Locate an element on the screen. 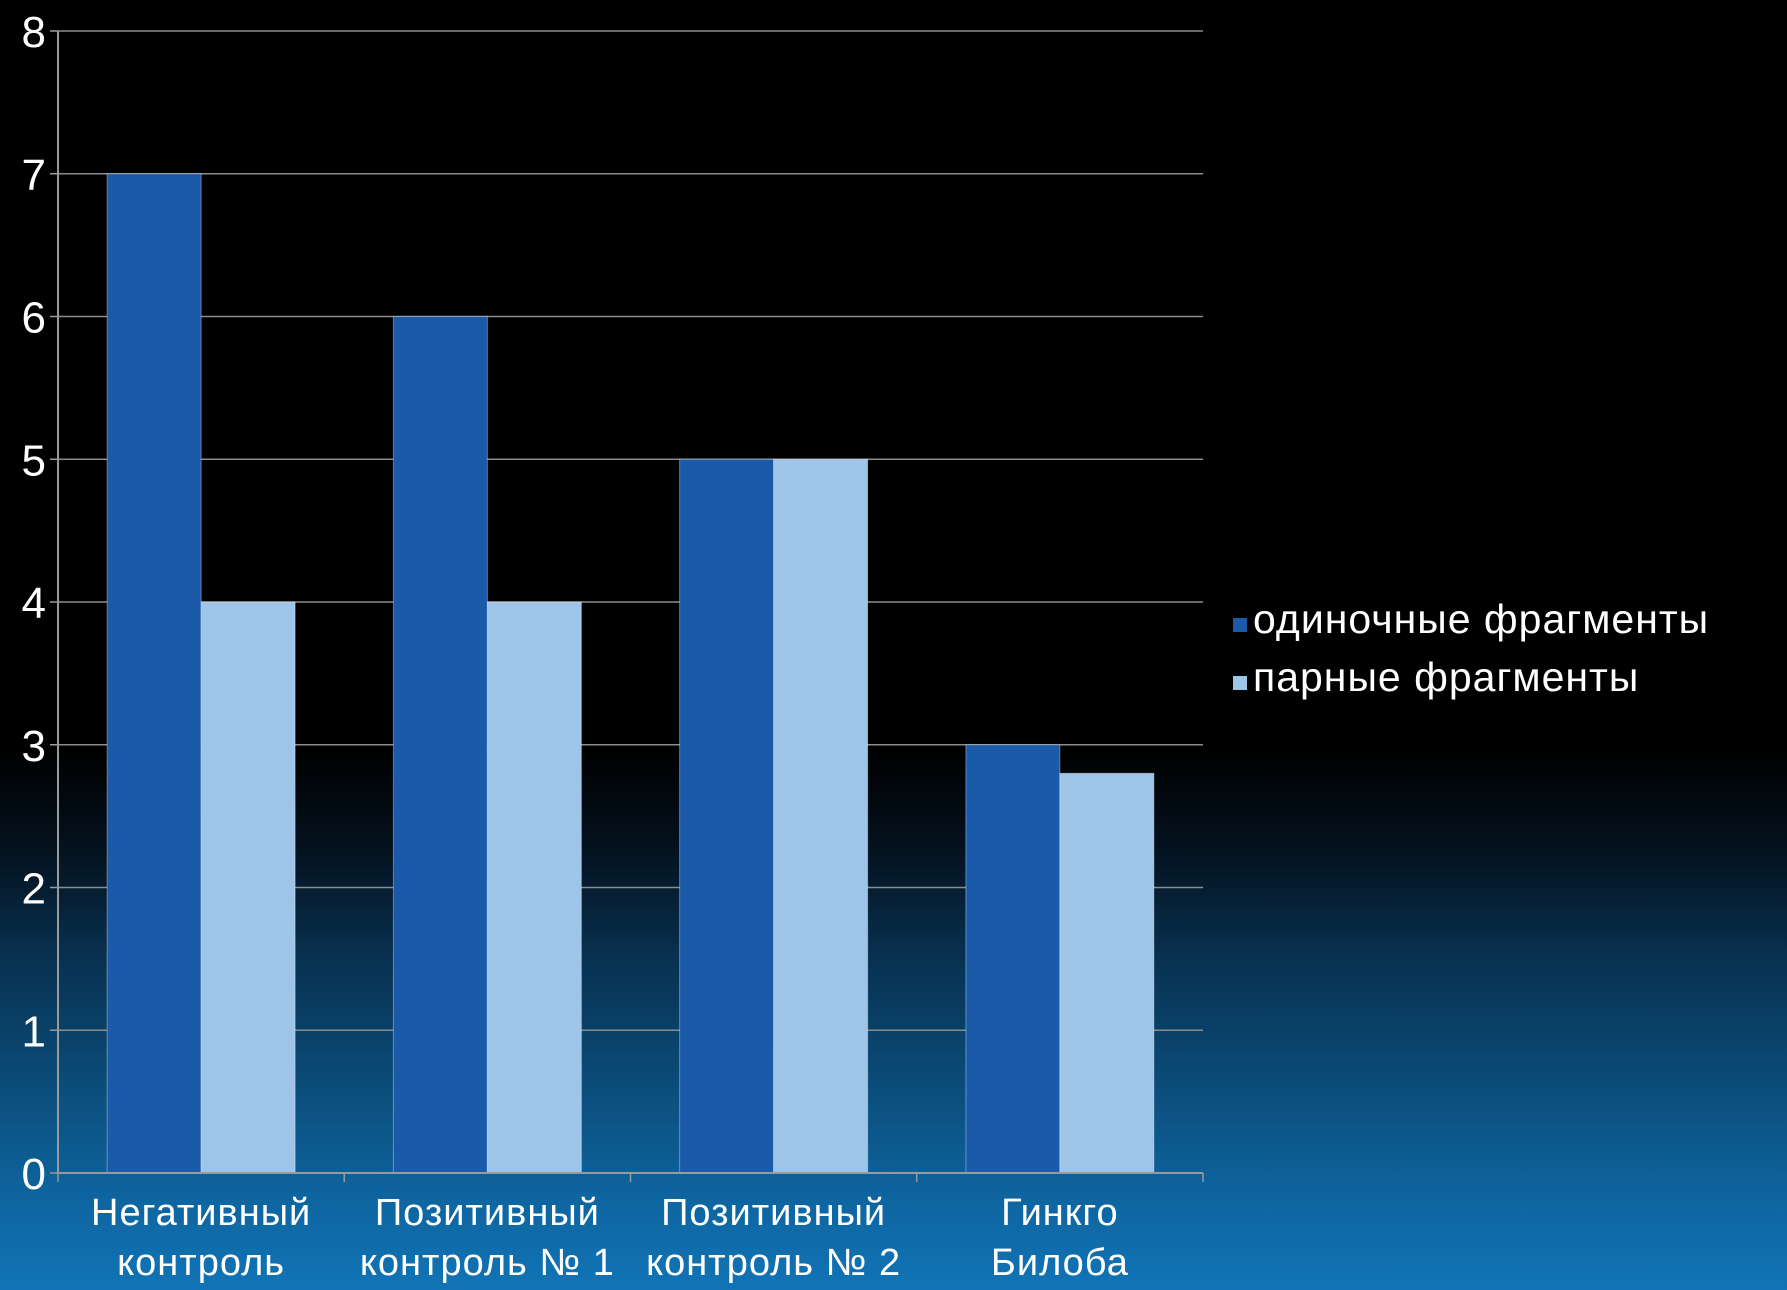 Image resolution: width=1787 pixels, height=1290 pixels. y-tick-label: 5 is located at coordinates (34, 460).